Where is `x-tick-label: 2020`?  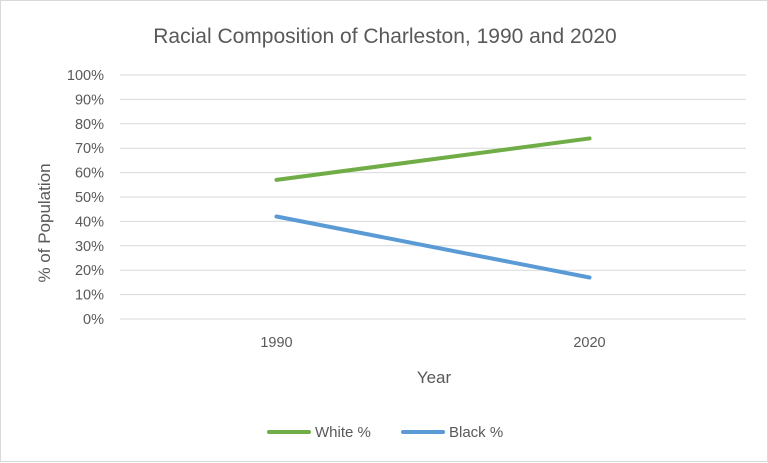
x-tick-label: 2020 is located at coordinates (589, 343).